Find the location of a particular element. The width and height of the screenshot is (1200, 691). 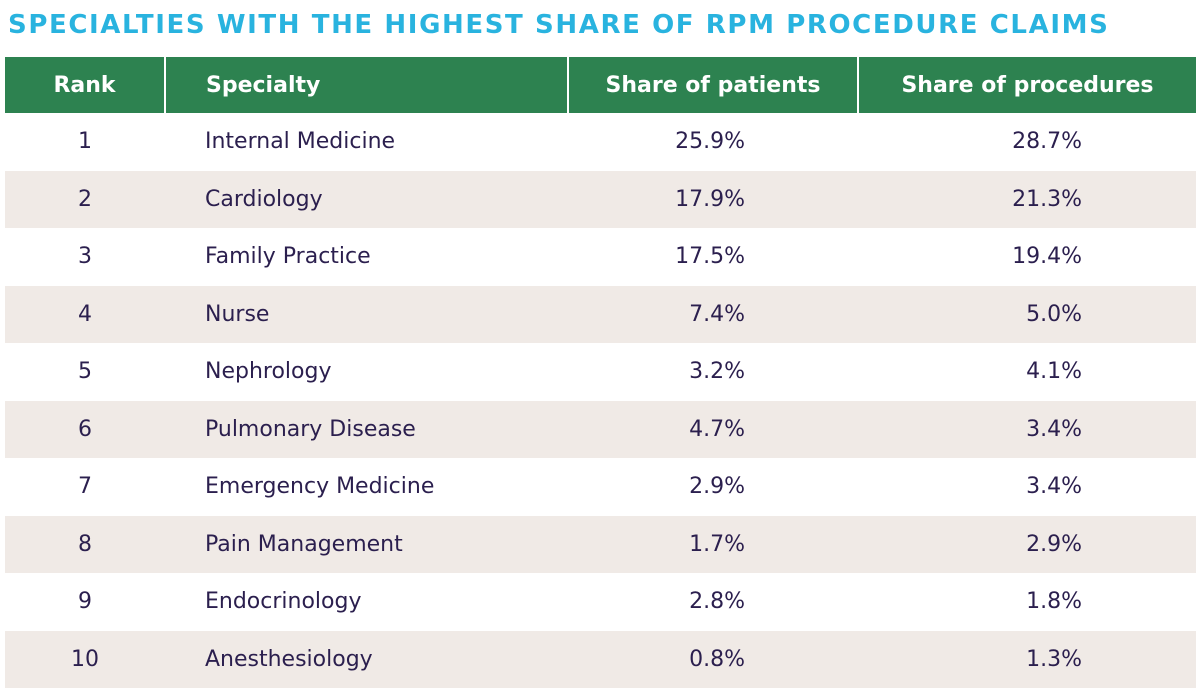

table-cell: Endocrinology is located at coordinates (283, 602).